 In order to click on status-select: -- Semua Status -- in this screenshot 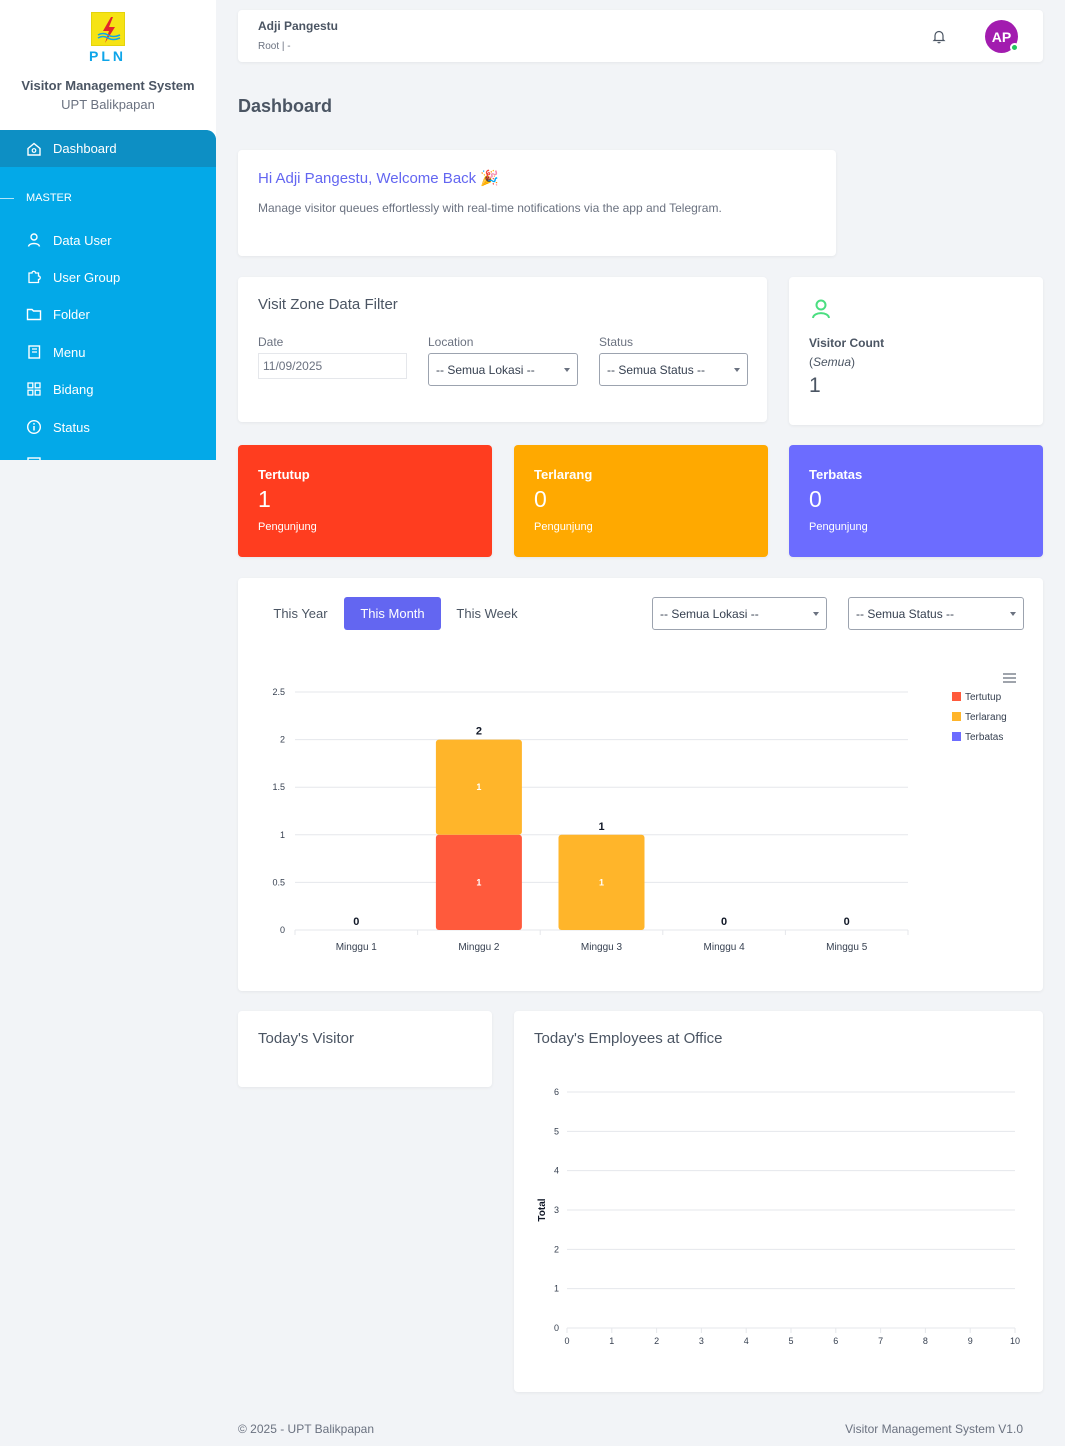, I will do `click(673, 369)`.